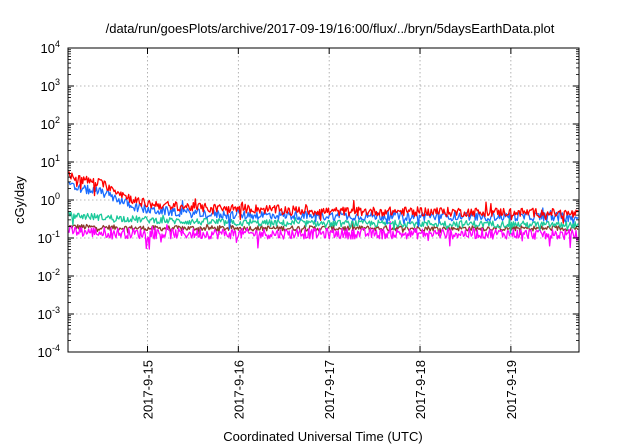 Image resolution: width=640 pixels, height=448 pixels. What do you see at coordinates (511, 389) in the screenshot?
I see `x-tick-label: 2017-9-19` at bounding box center [511, 389].